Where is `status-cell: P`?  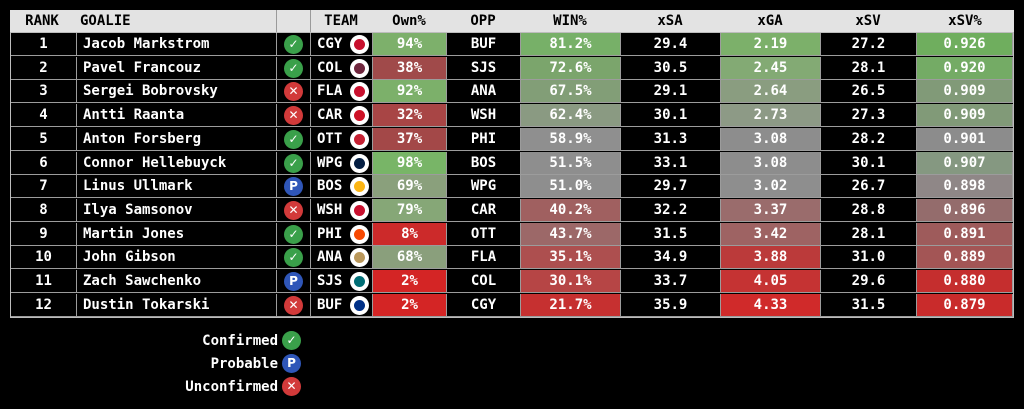
status-cell: P is located at coordinates (294, 281).